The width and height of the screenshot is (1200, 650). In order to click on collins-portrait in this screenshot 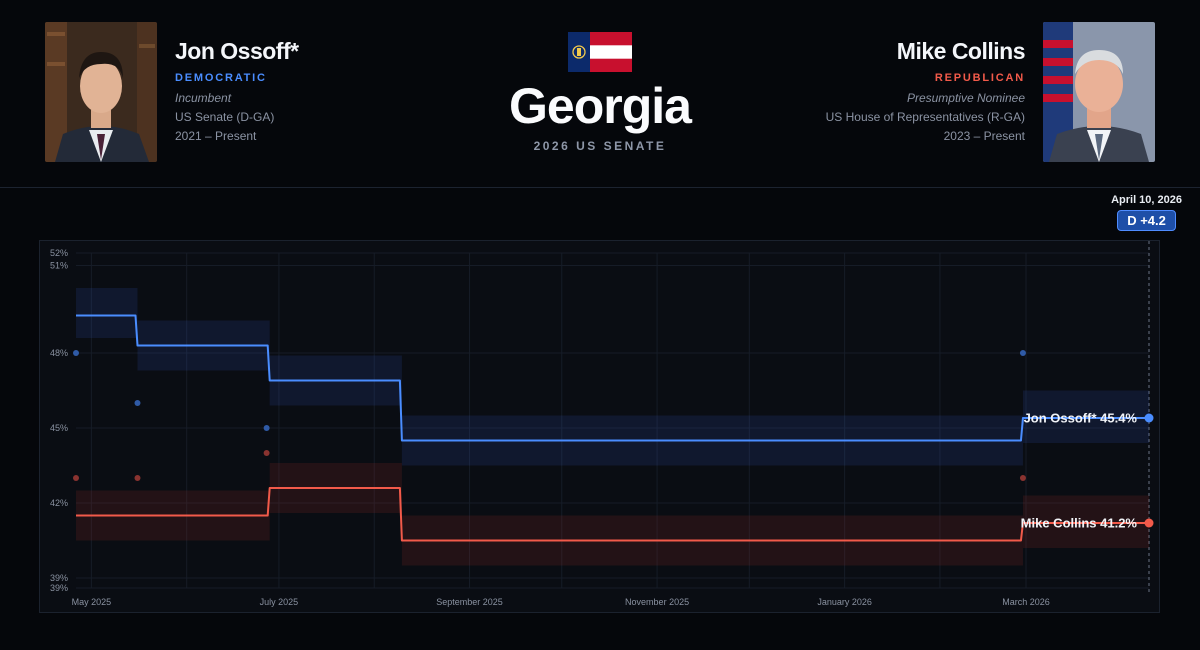, I will do `click(1099, 92)`.